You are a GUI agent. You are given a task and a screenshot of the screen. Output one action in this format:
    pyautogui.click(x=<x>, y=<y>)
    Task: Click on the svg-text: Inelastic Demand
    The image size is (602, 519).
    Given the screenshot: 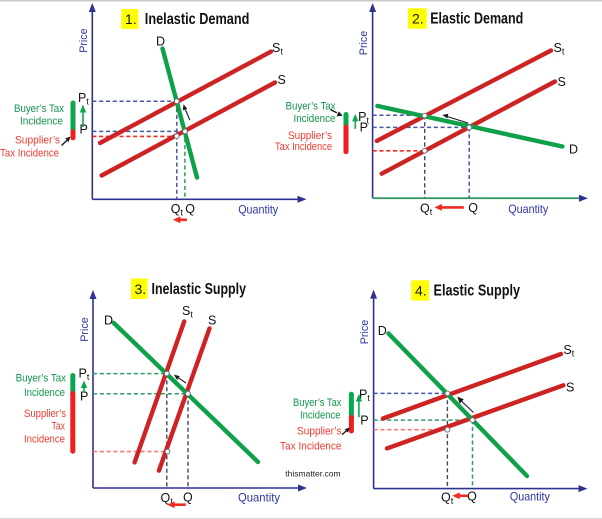 What is the action you would take?
    pyautogui.click(x=197, y=19)
    